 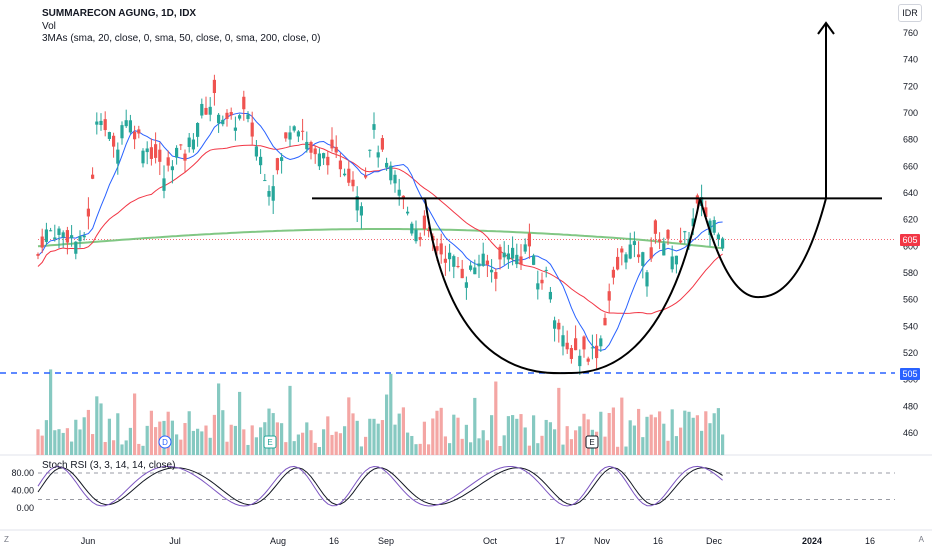 I want to click on timezone-toggle: Z, so click(x=6, y=539).